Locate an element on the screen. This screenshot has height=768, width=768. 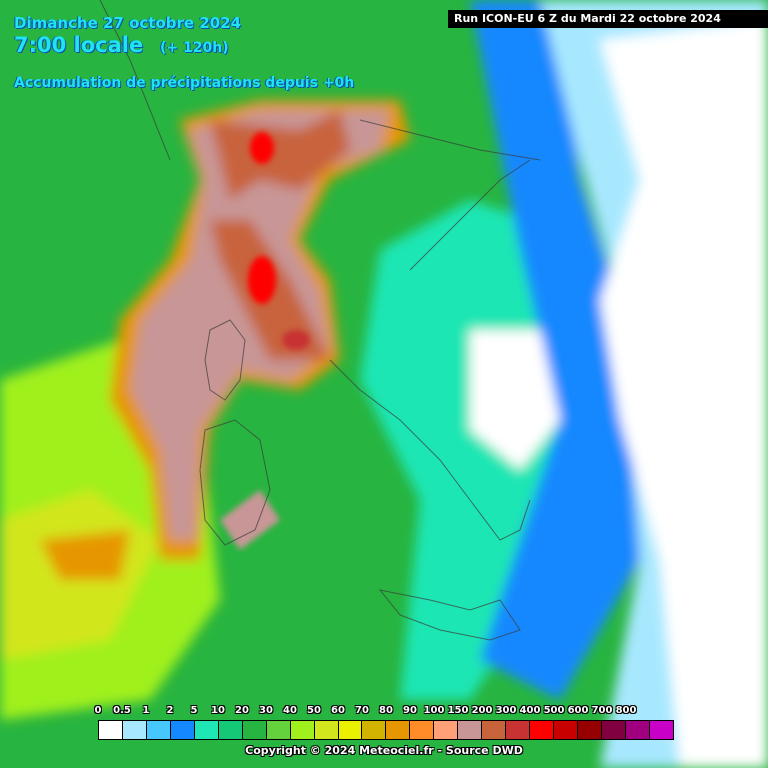
legend-label: 100 is located at coordinates (434, 710).